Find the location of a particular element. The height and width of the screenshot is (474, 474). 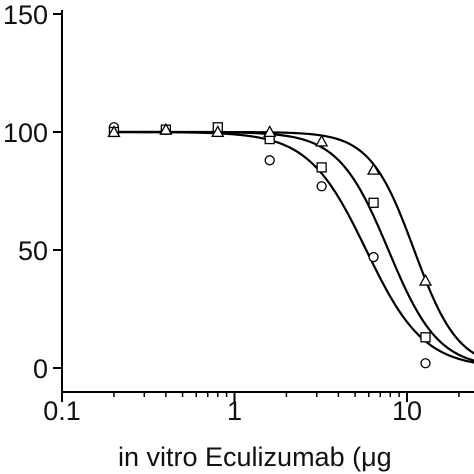

y-tick-label: 0 is located at coordinates (40, 369).